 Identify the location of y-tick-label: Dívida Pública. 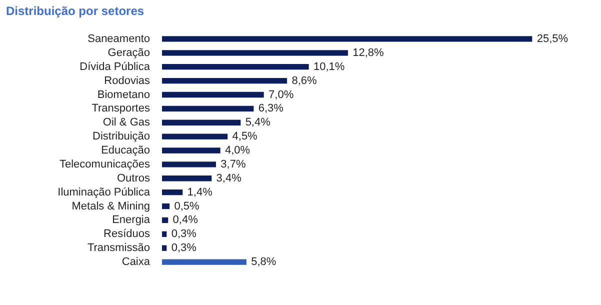
(115, 66).